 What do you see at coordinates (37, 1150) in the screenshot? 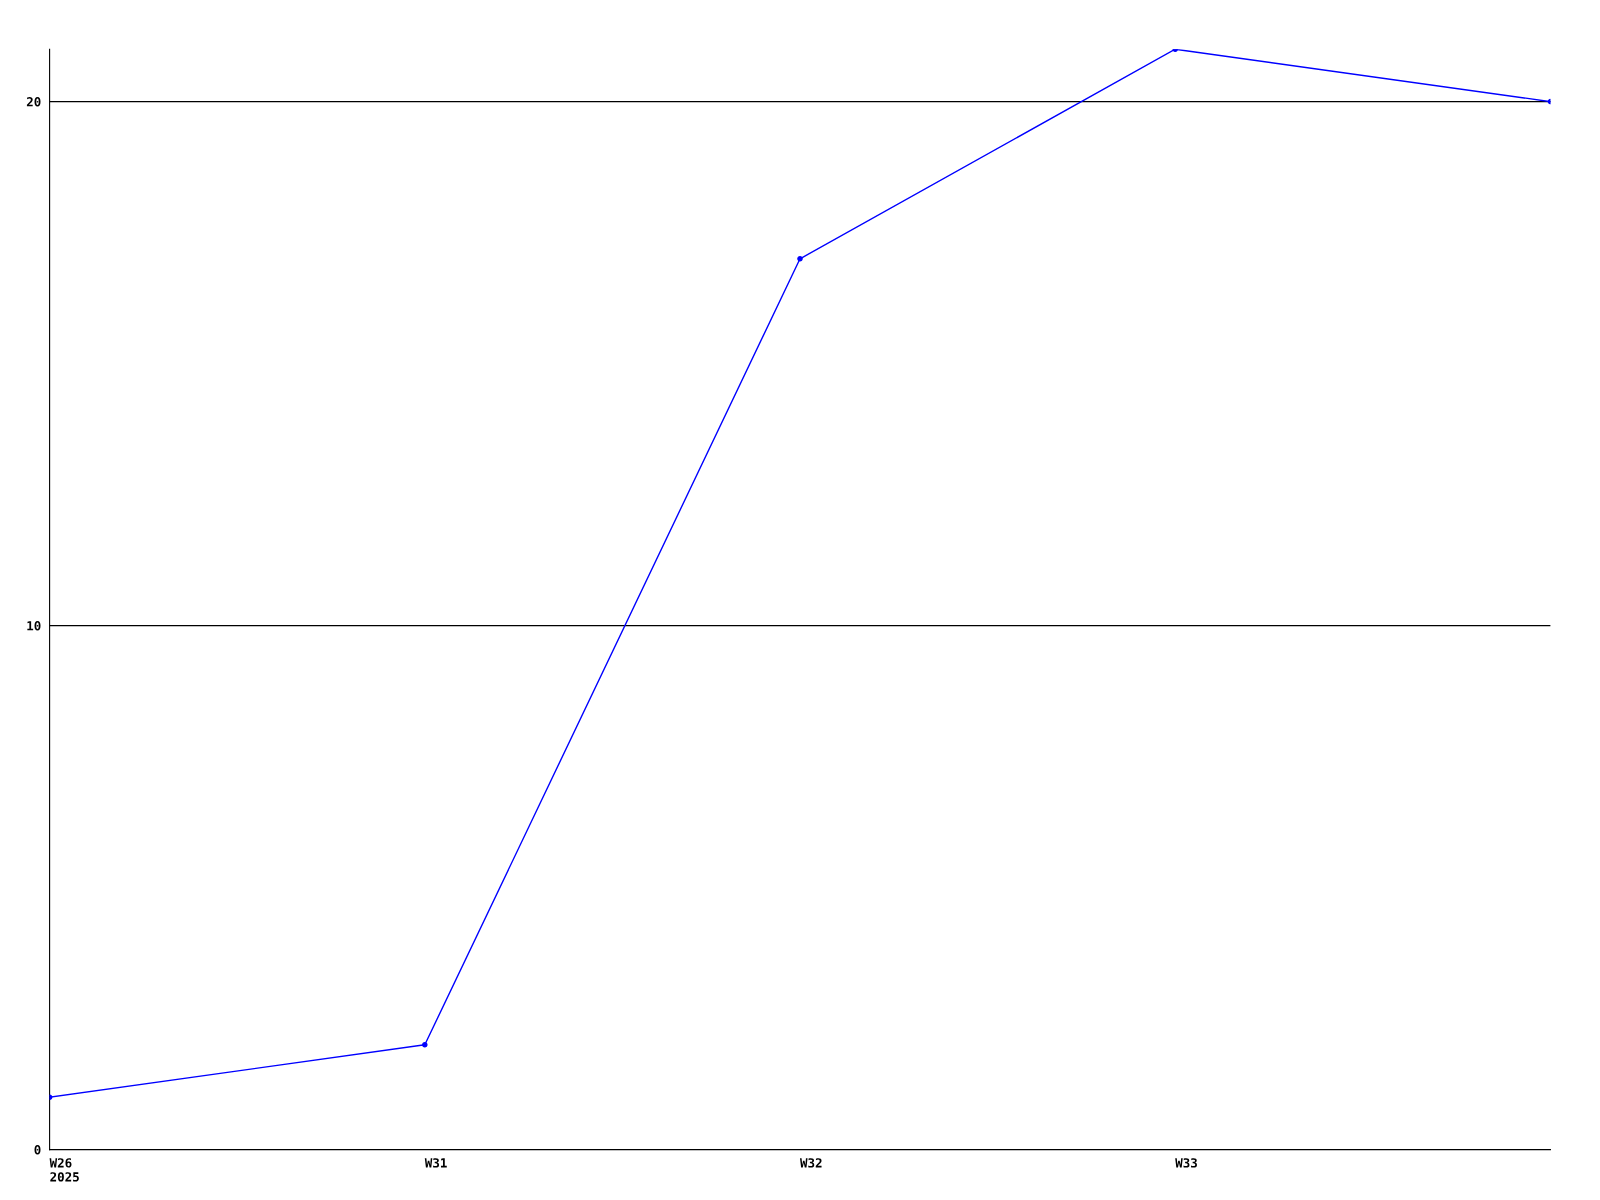
I see `y-tick-label: 0` at bounding box center [37, 1150].